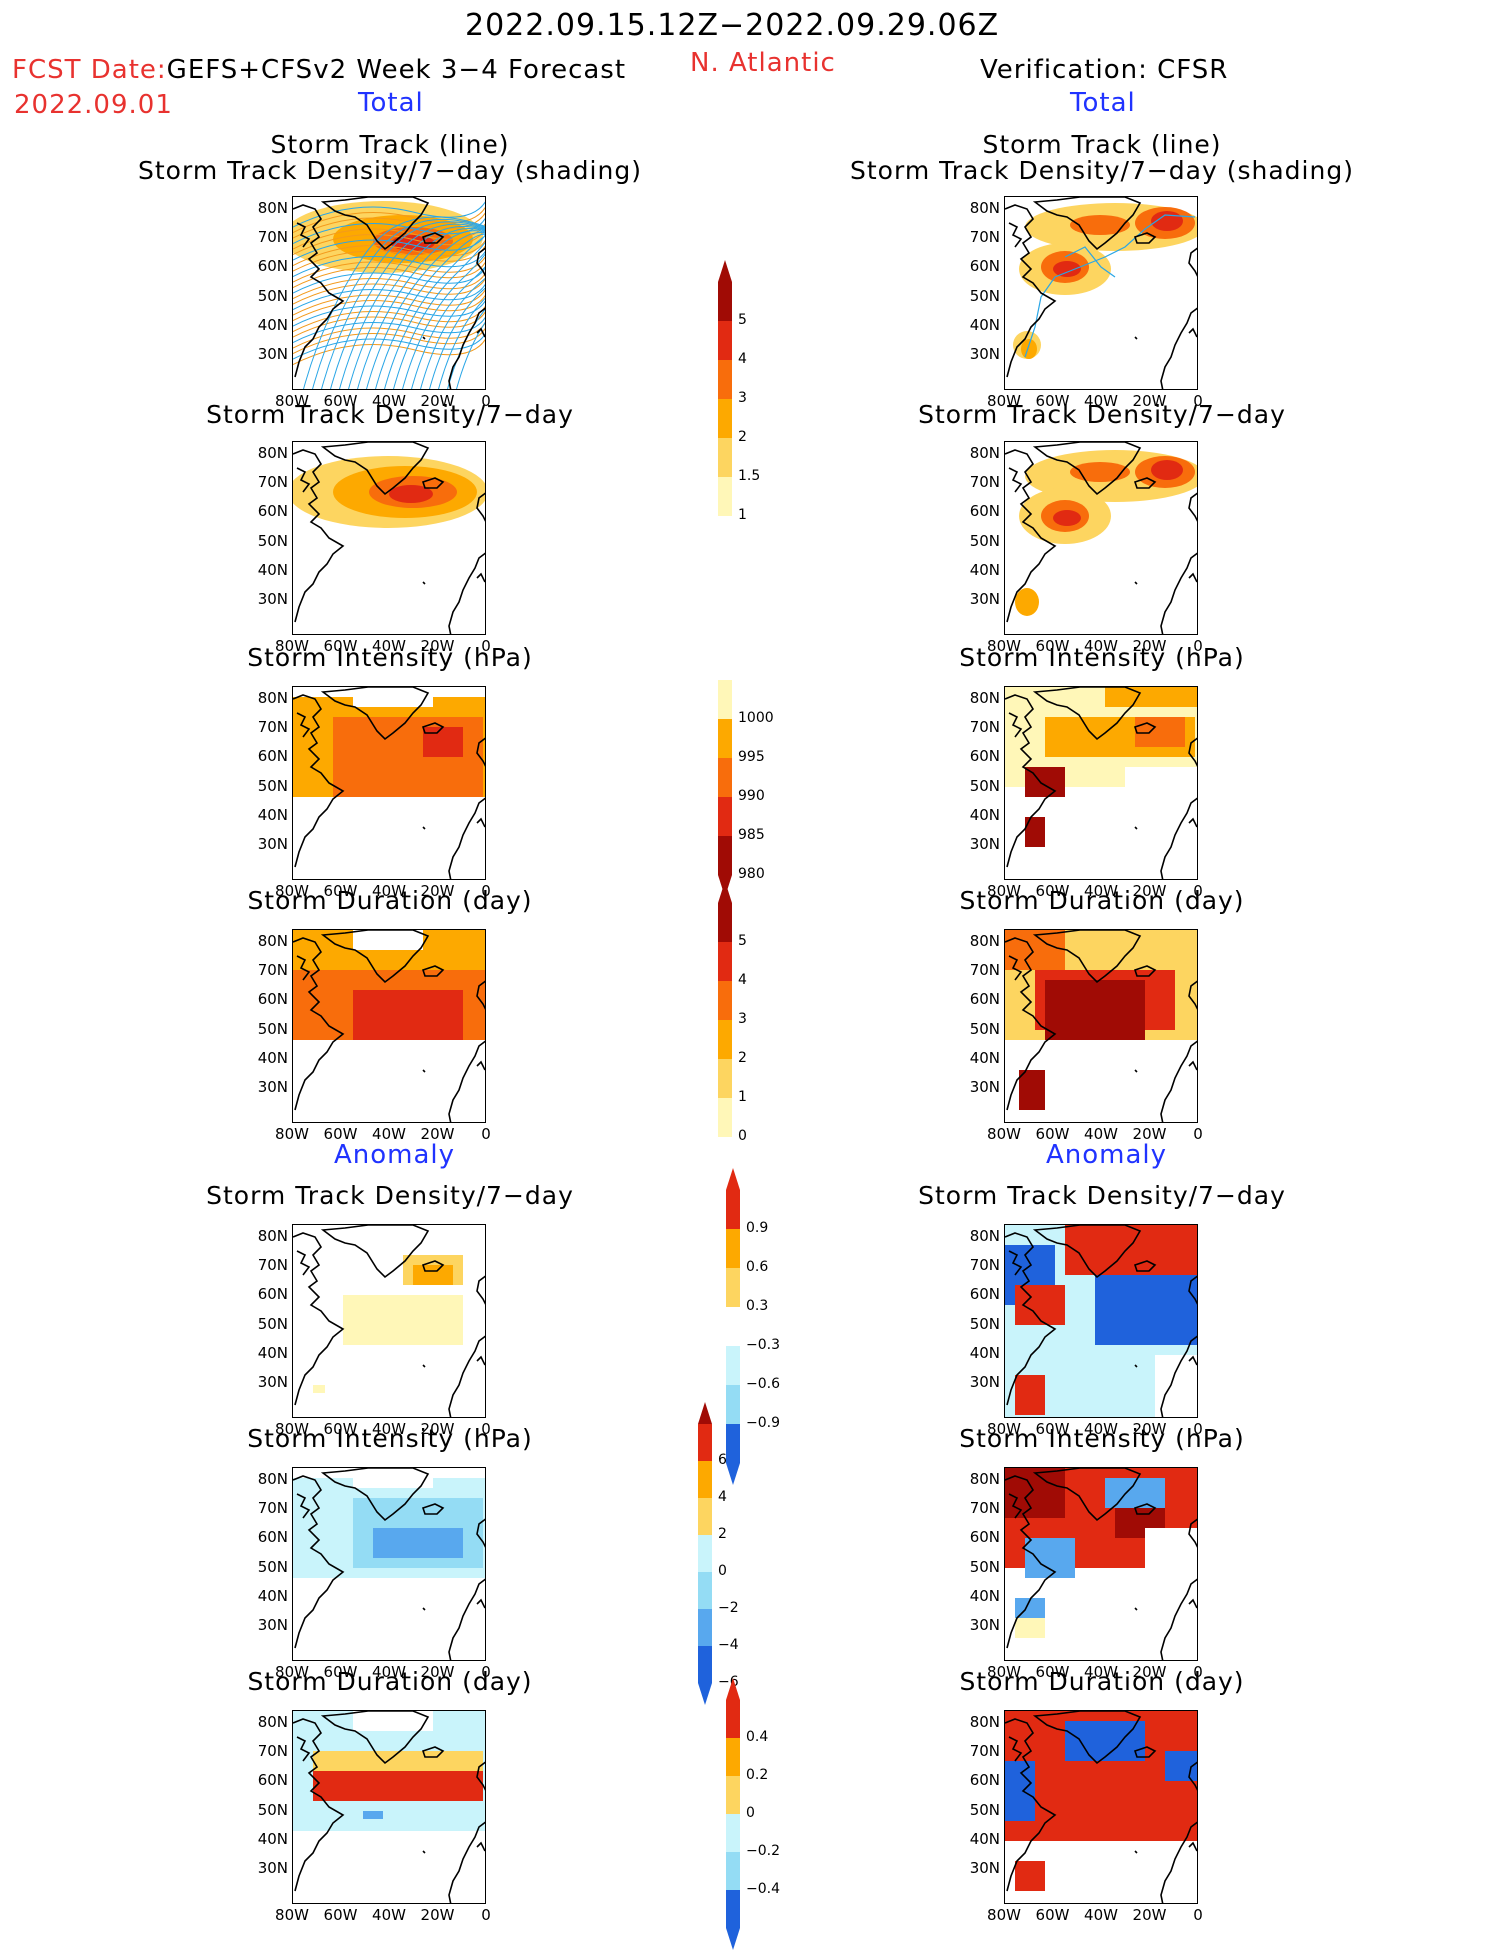 The width and height of the screenshot is (1487, 1954). Describe the element at coordinates (390, 900) in the screenshot. I see `left-duration-title: Storm Duration (day)` at that location.